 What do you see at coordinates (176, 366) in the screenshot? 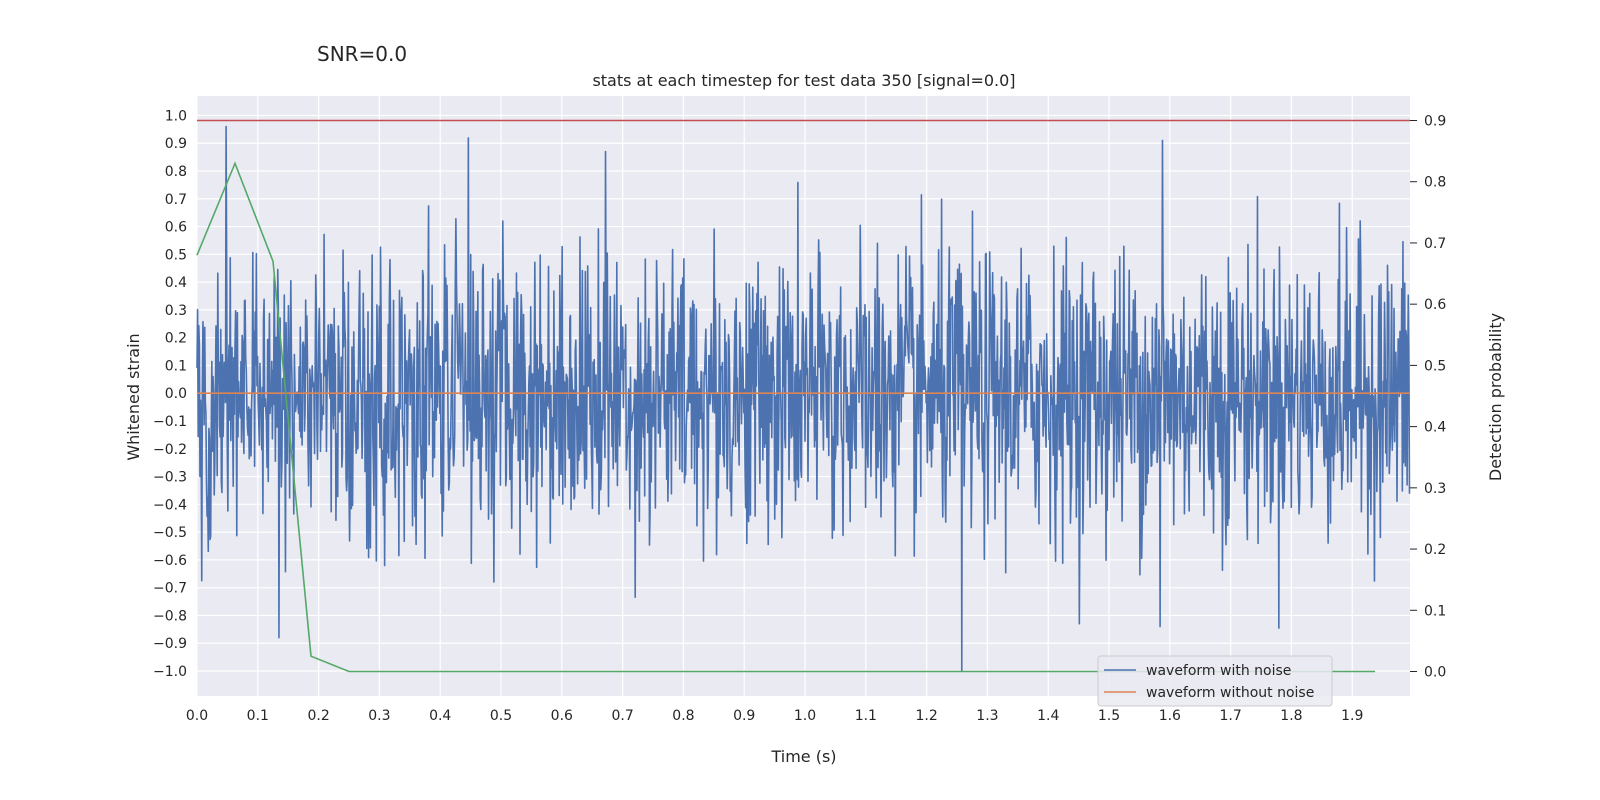
I see `y-tick-label: 0.1` at bounding box center [176, 366].